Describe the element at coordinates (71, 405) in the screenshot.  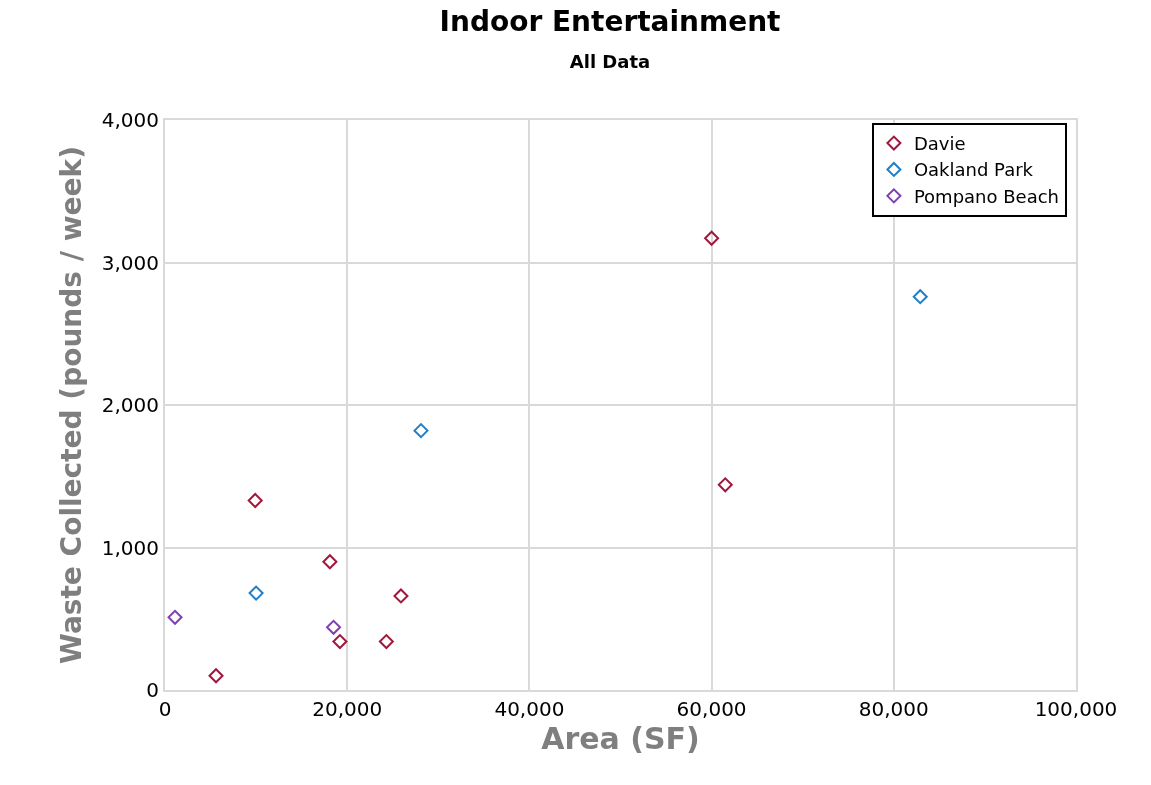
I see `y-axis-title: Waste Collected (pounds / week)` at that location.